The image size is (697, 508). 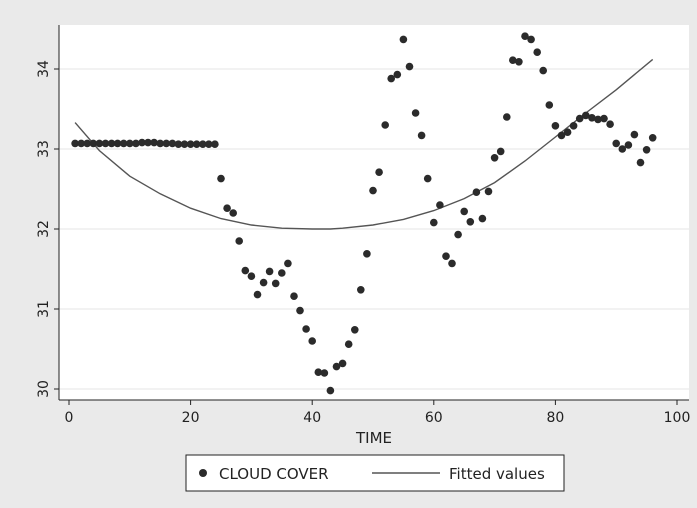 I want to click on x-axis-ticks: 0 20 40 60 80 100, so click(x=378, y=413).